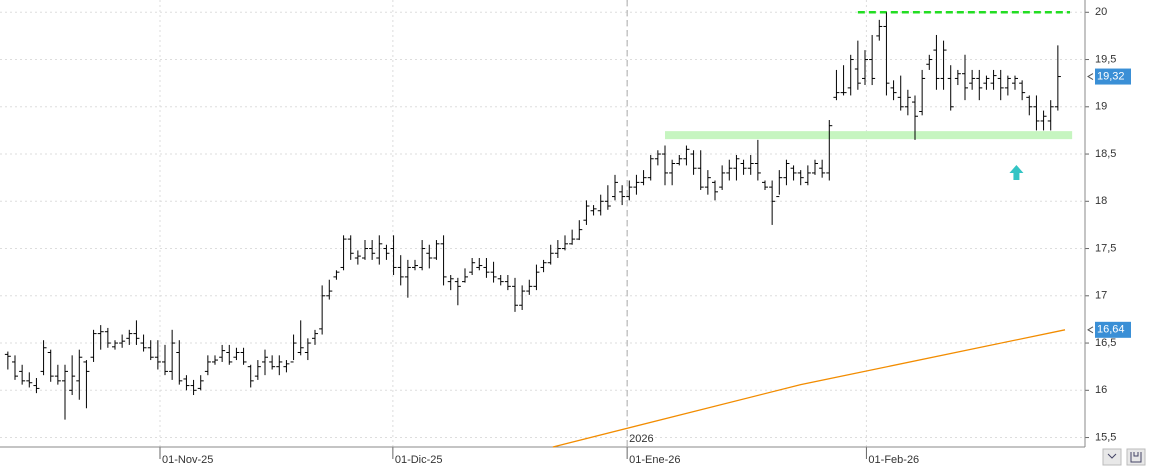 This screenshot has height=469, width=1150. Describe the element at coordinates (1101, 107) in the screenshot. I see `y-tick-label: 19` at that location.